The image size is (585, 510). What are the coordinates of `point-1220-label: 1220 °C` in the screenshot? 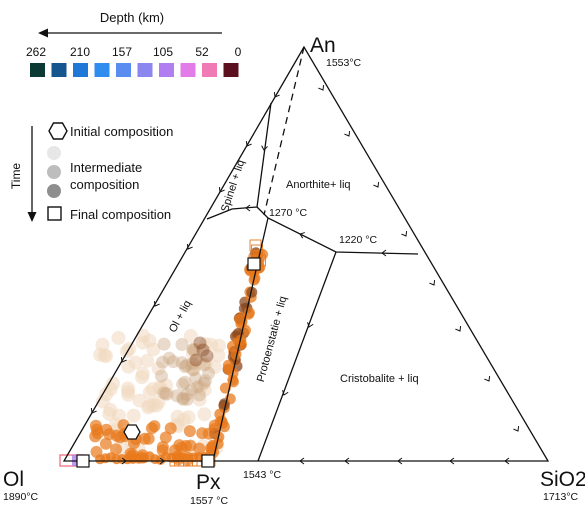 It's located at (358, 240).